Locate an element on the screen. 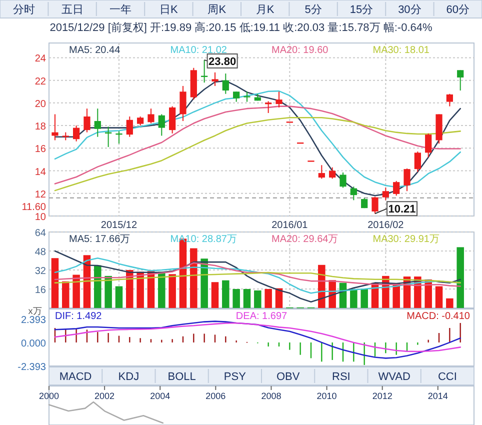 The height and width of the screenshot is (425, 482). series-label: MACD: -0.410 is located at coordinates (438, 316).